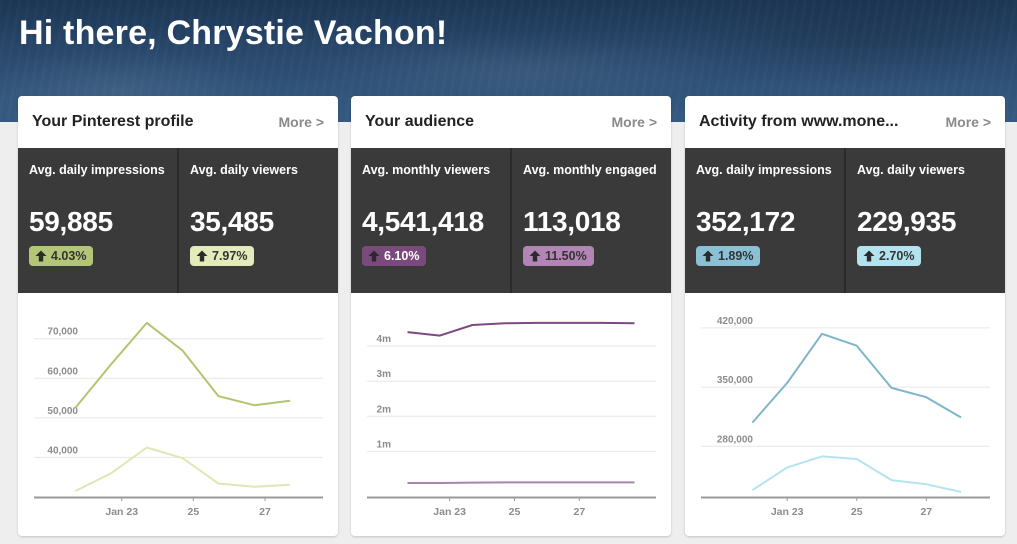  I want to click on y-tick-label: 2m, so click(384, 409).